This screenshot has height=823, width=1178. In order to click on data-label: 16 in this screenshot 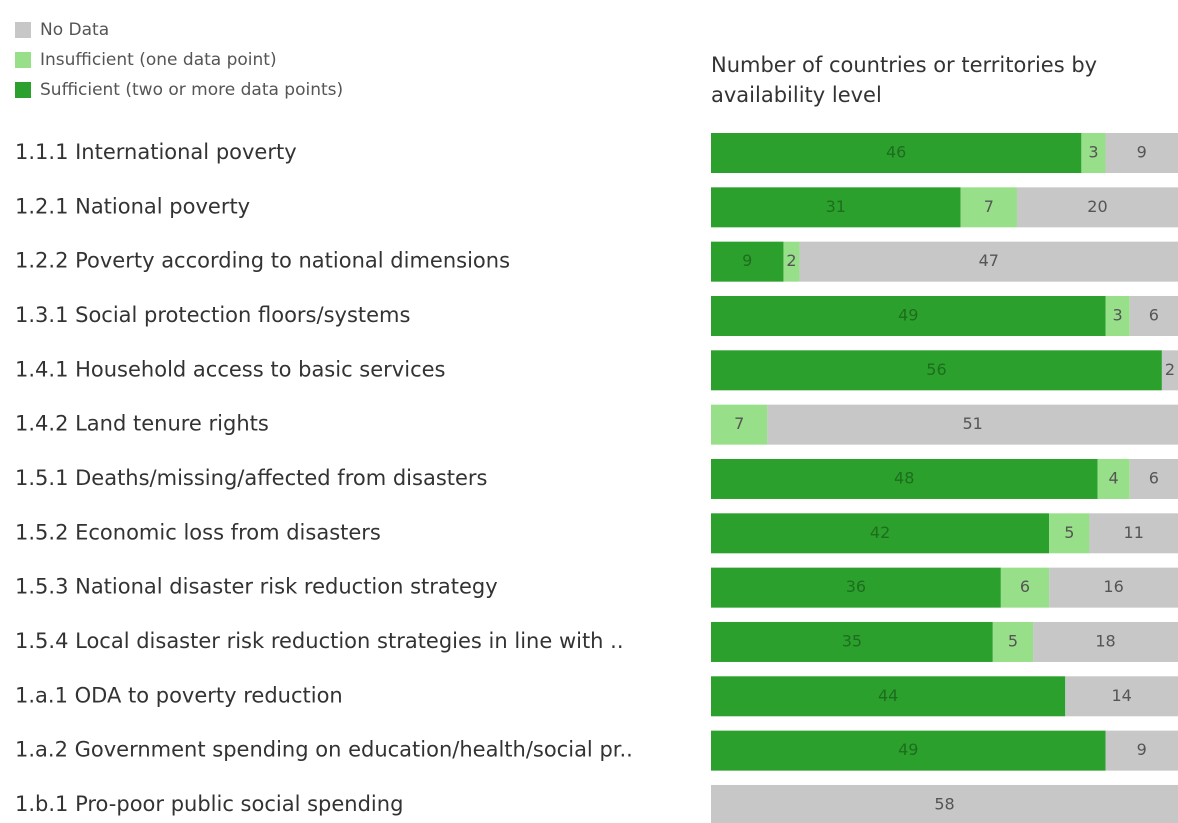, I will do `click(1113, 586)`.